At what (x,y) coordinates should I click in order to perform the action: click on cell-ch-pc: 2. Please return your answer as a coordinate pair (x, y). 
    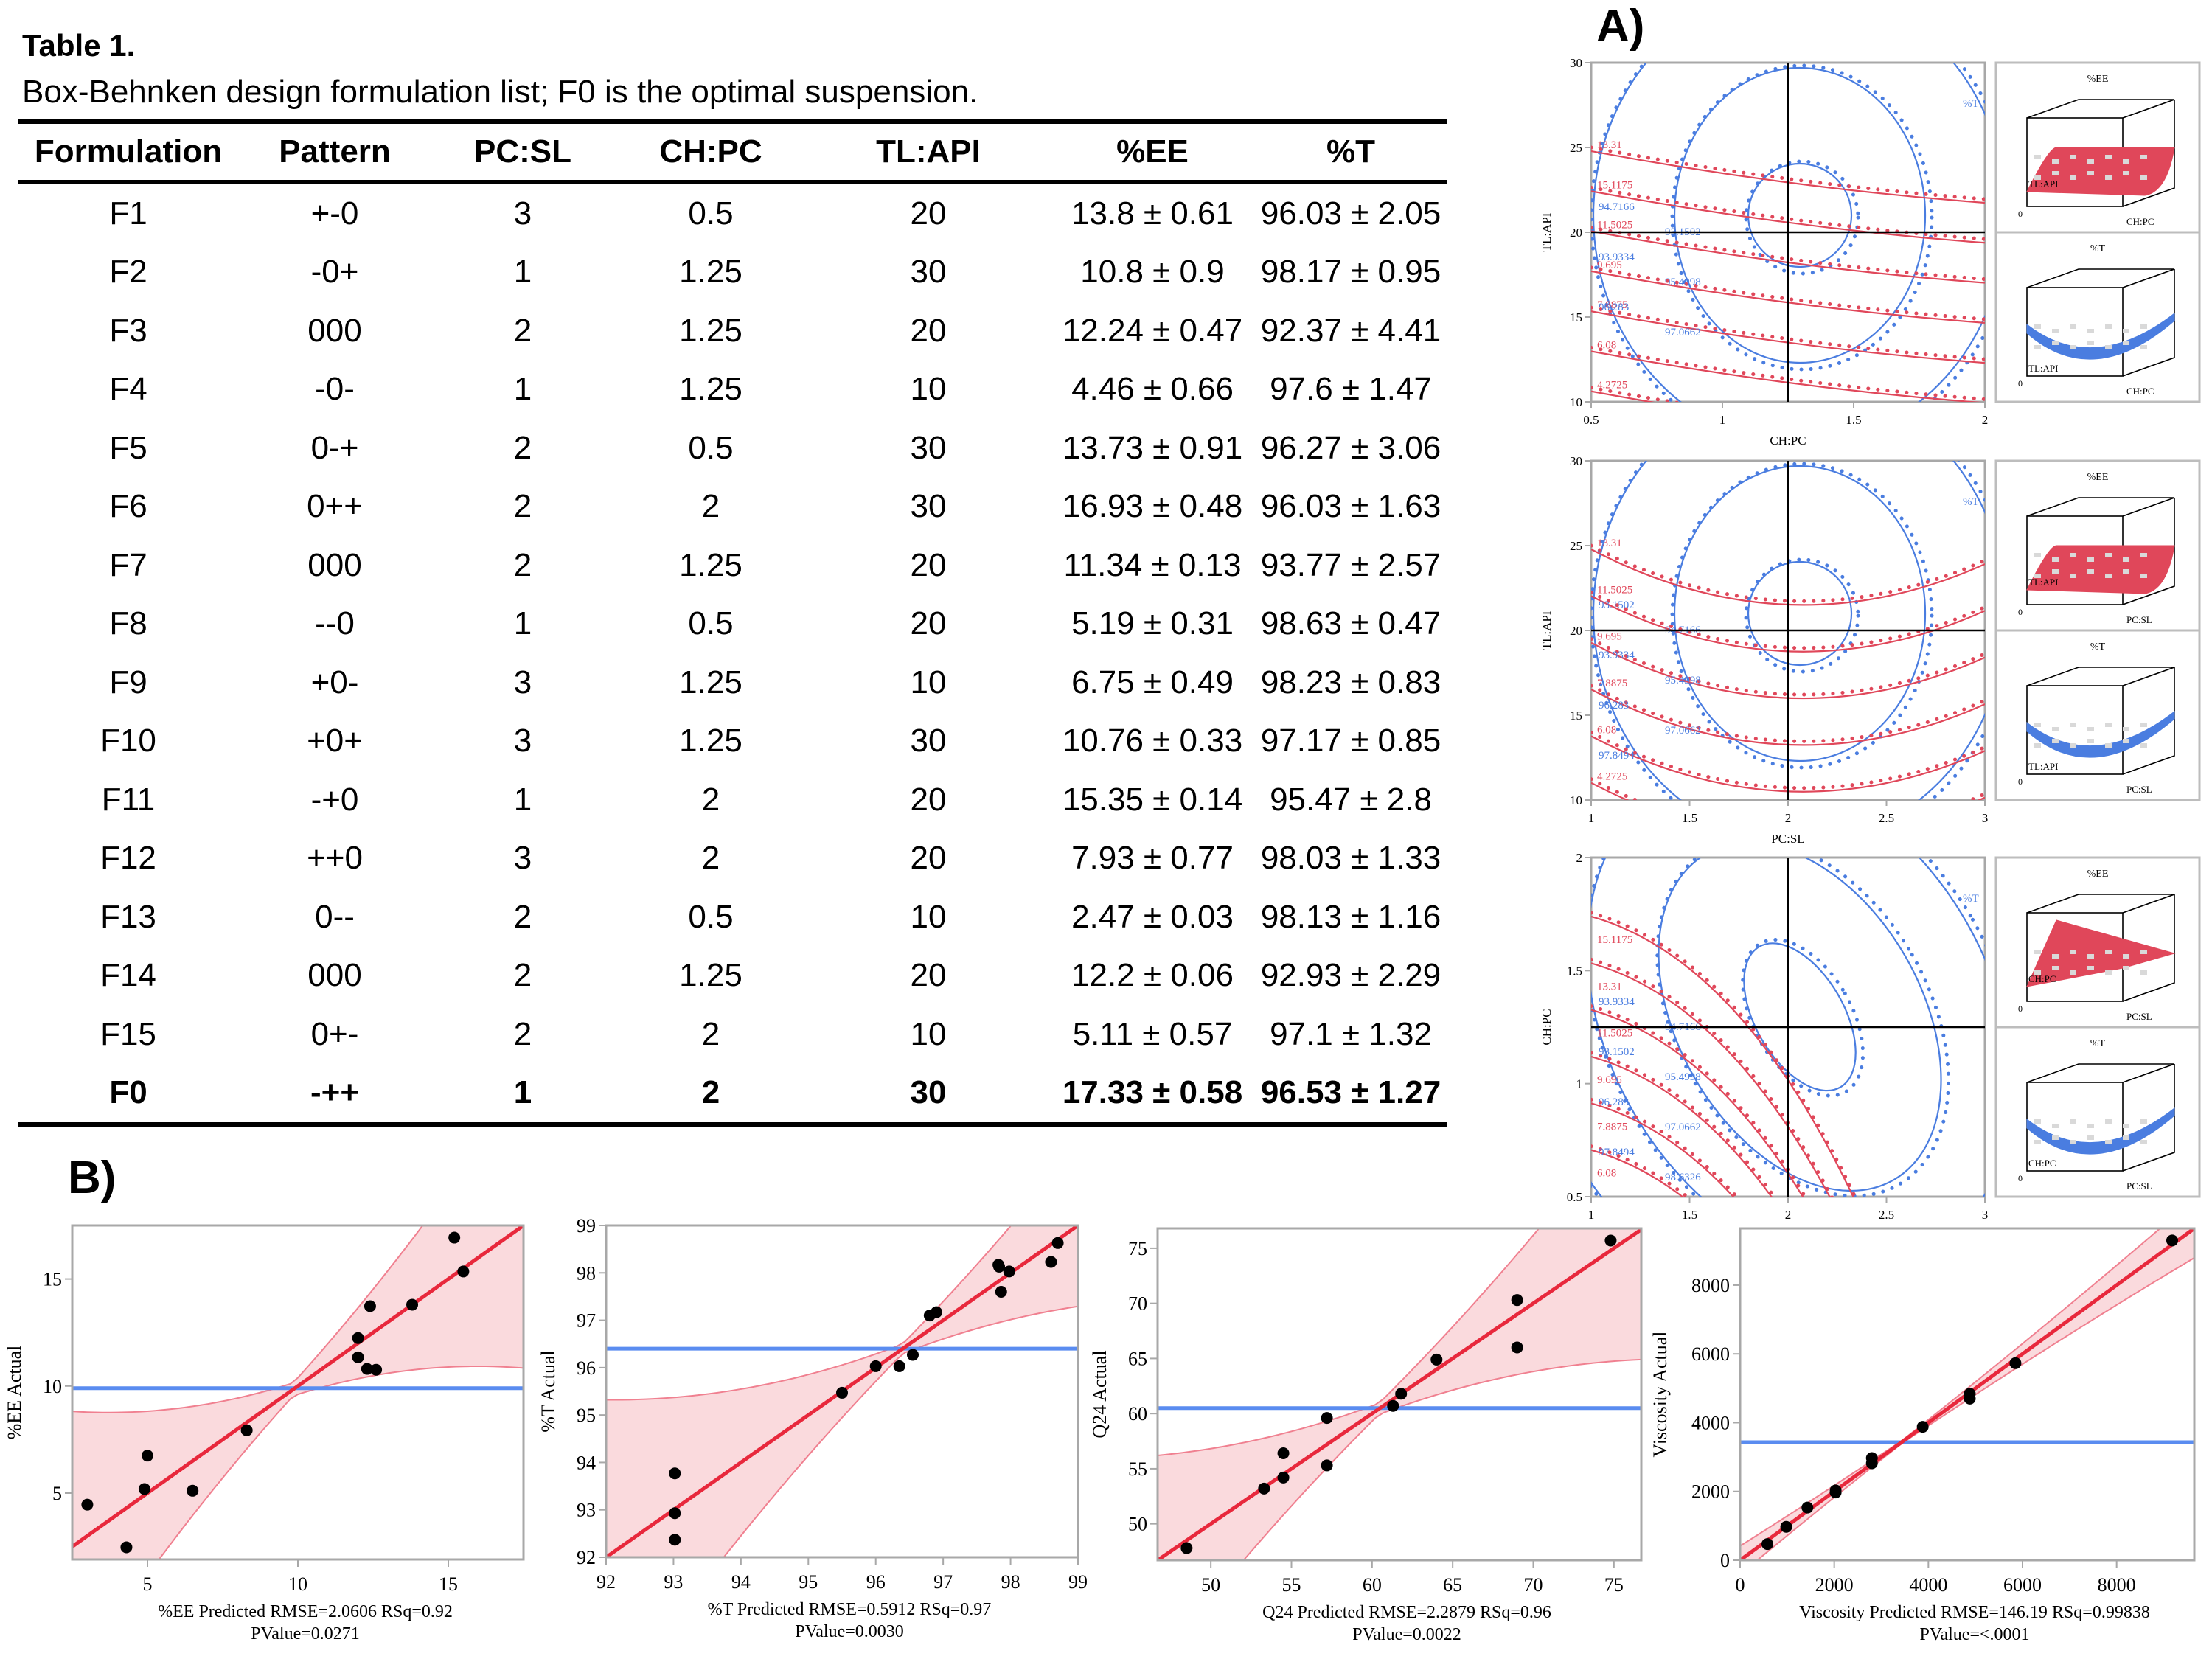
    Looking at the image, I should click on (710, 858).